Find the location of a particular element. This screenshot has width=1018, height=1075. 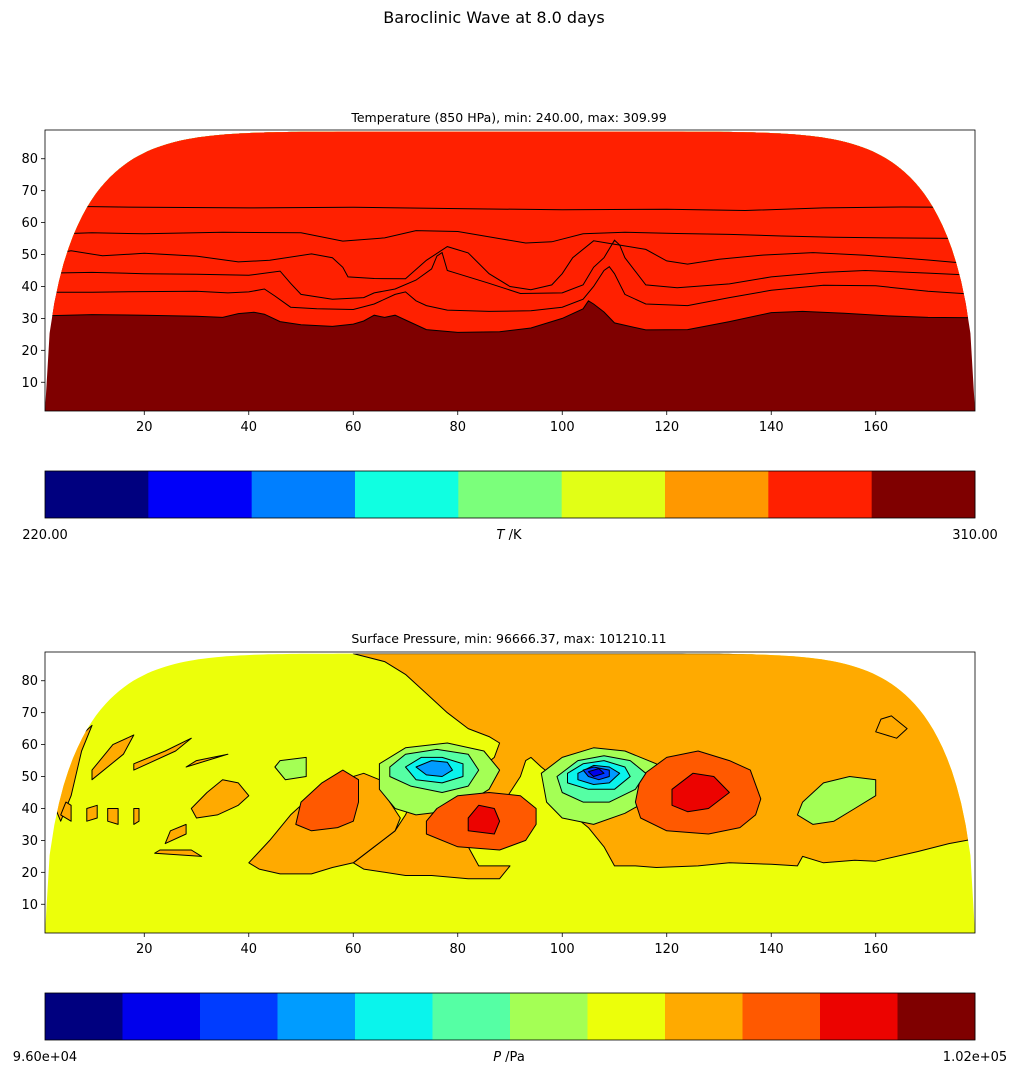

pressure-colorbar-unit: /Pa is located at coordinates (513, 1057).